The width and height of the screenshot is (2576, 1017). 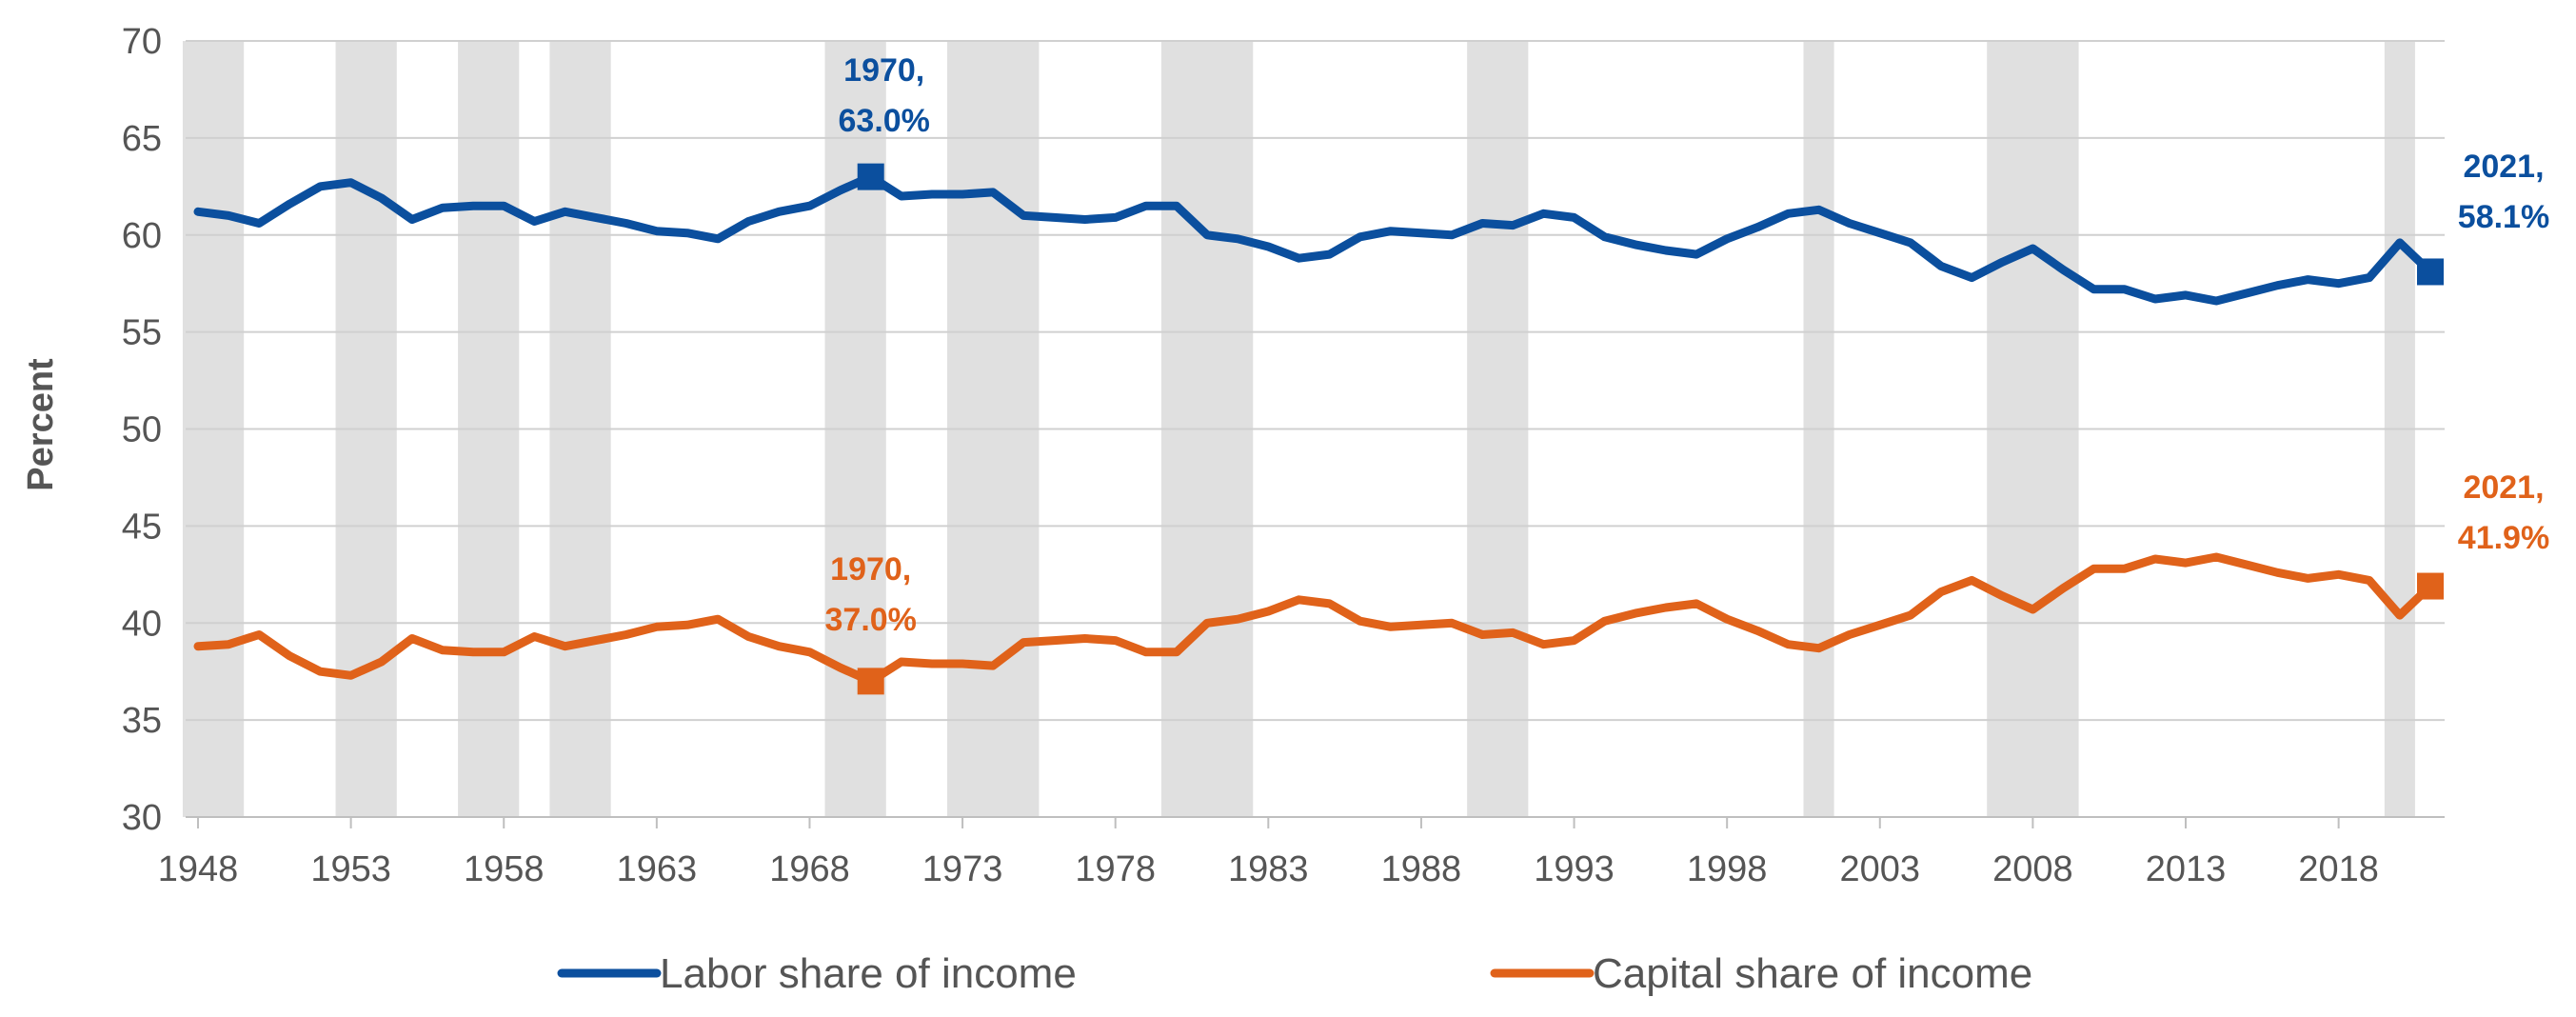 I want to click on x-tick-label: 1953, so click(x=350, y=869).